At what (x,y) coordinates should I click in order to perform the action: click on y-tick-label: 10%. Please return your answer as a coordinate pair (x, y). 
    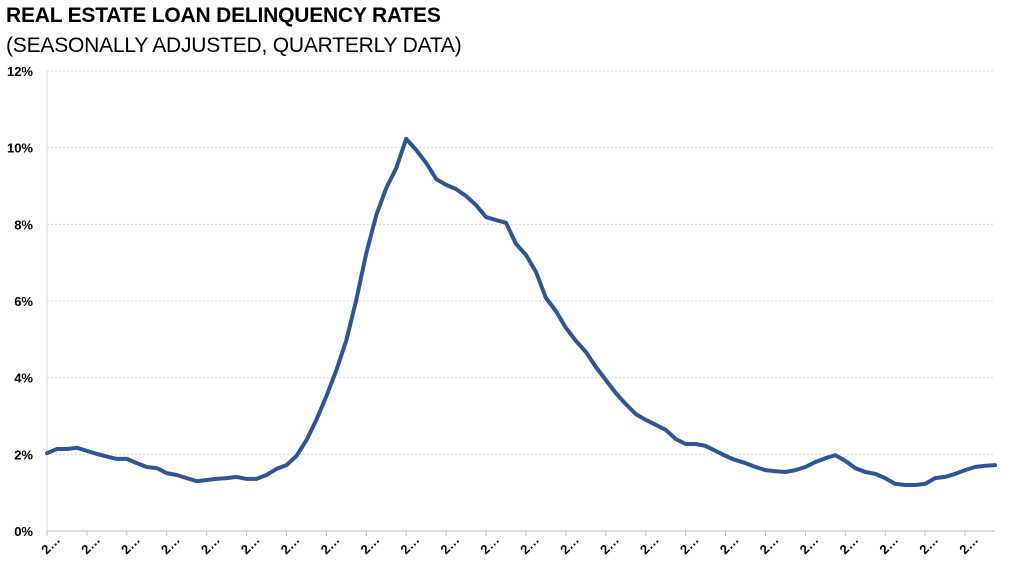
    Looking at the image, I should click on (20, 148).